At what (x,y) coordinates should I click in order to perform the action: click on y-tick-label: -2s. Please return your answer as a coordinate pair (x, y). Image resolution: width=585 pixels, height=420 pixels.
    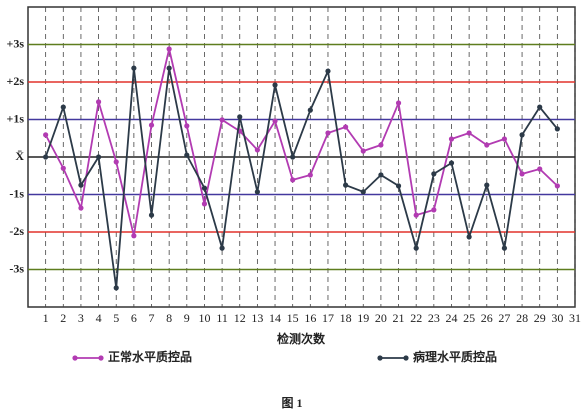
    Looking at the image, I should click on (16, 231).